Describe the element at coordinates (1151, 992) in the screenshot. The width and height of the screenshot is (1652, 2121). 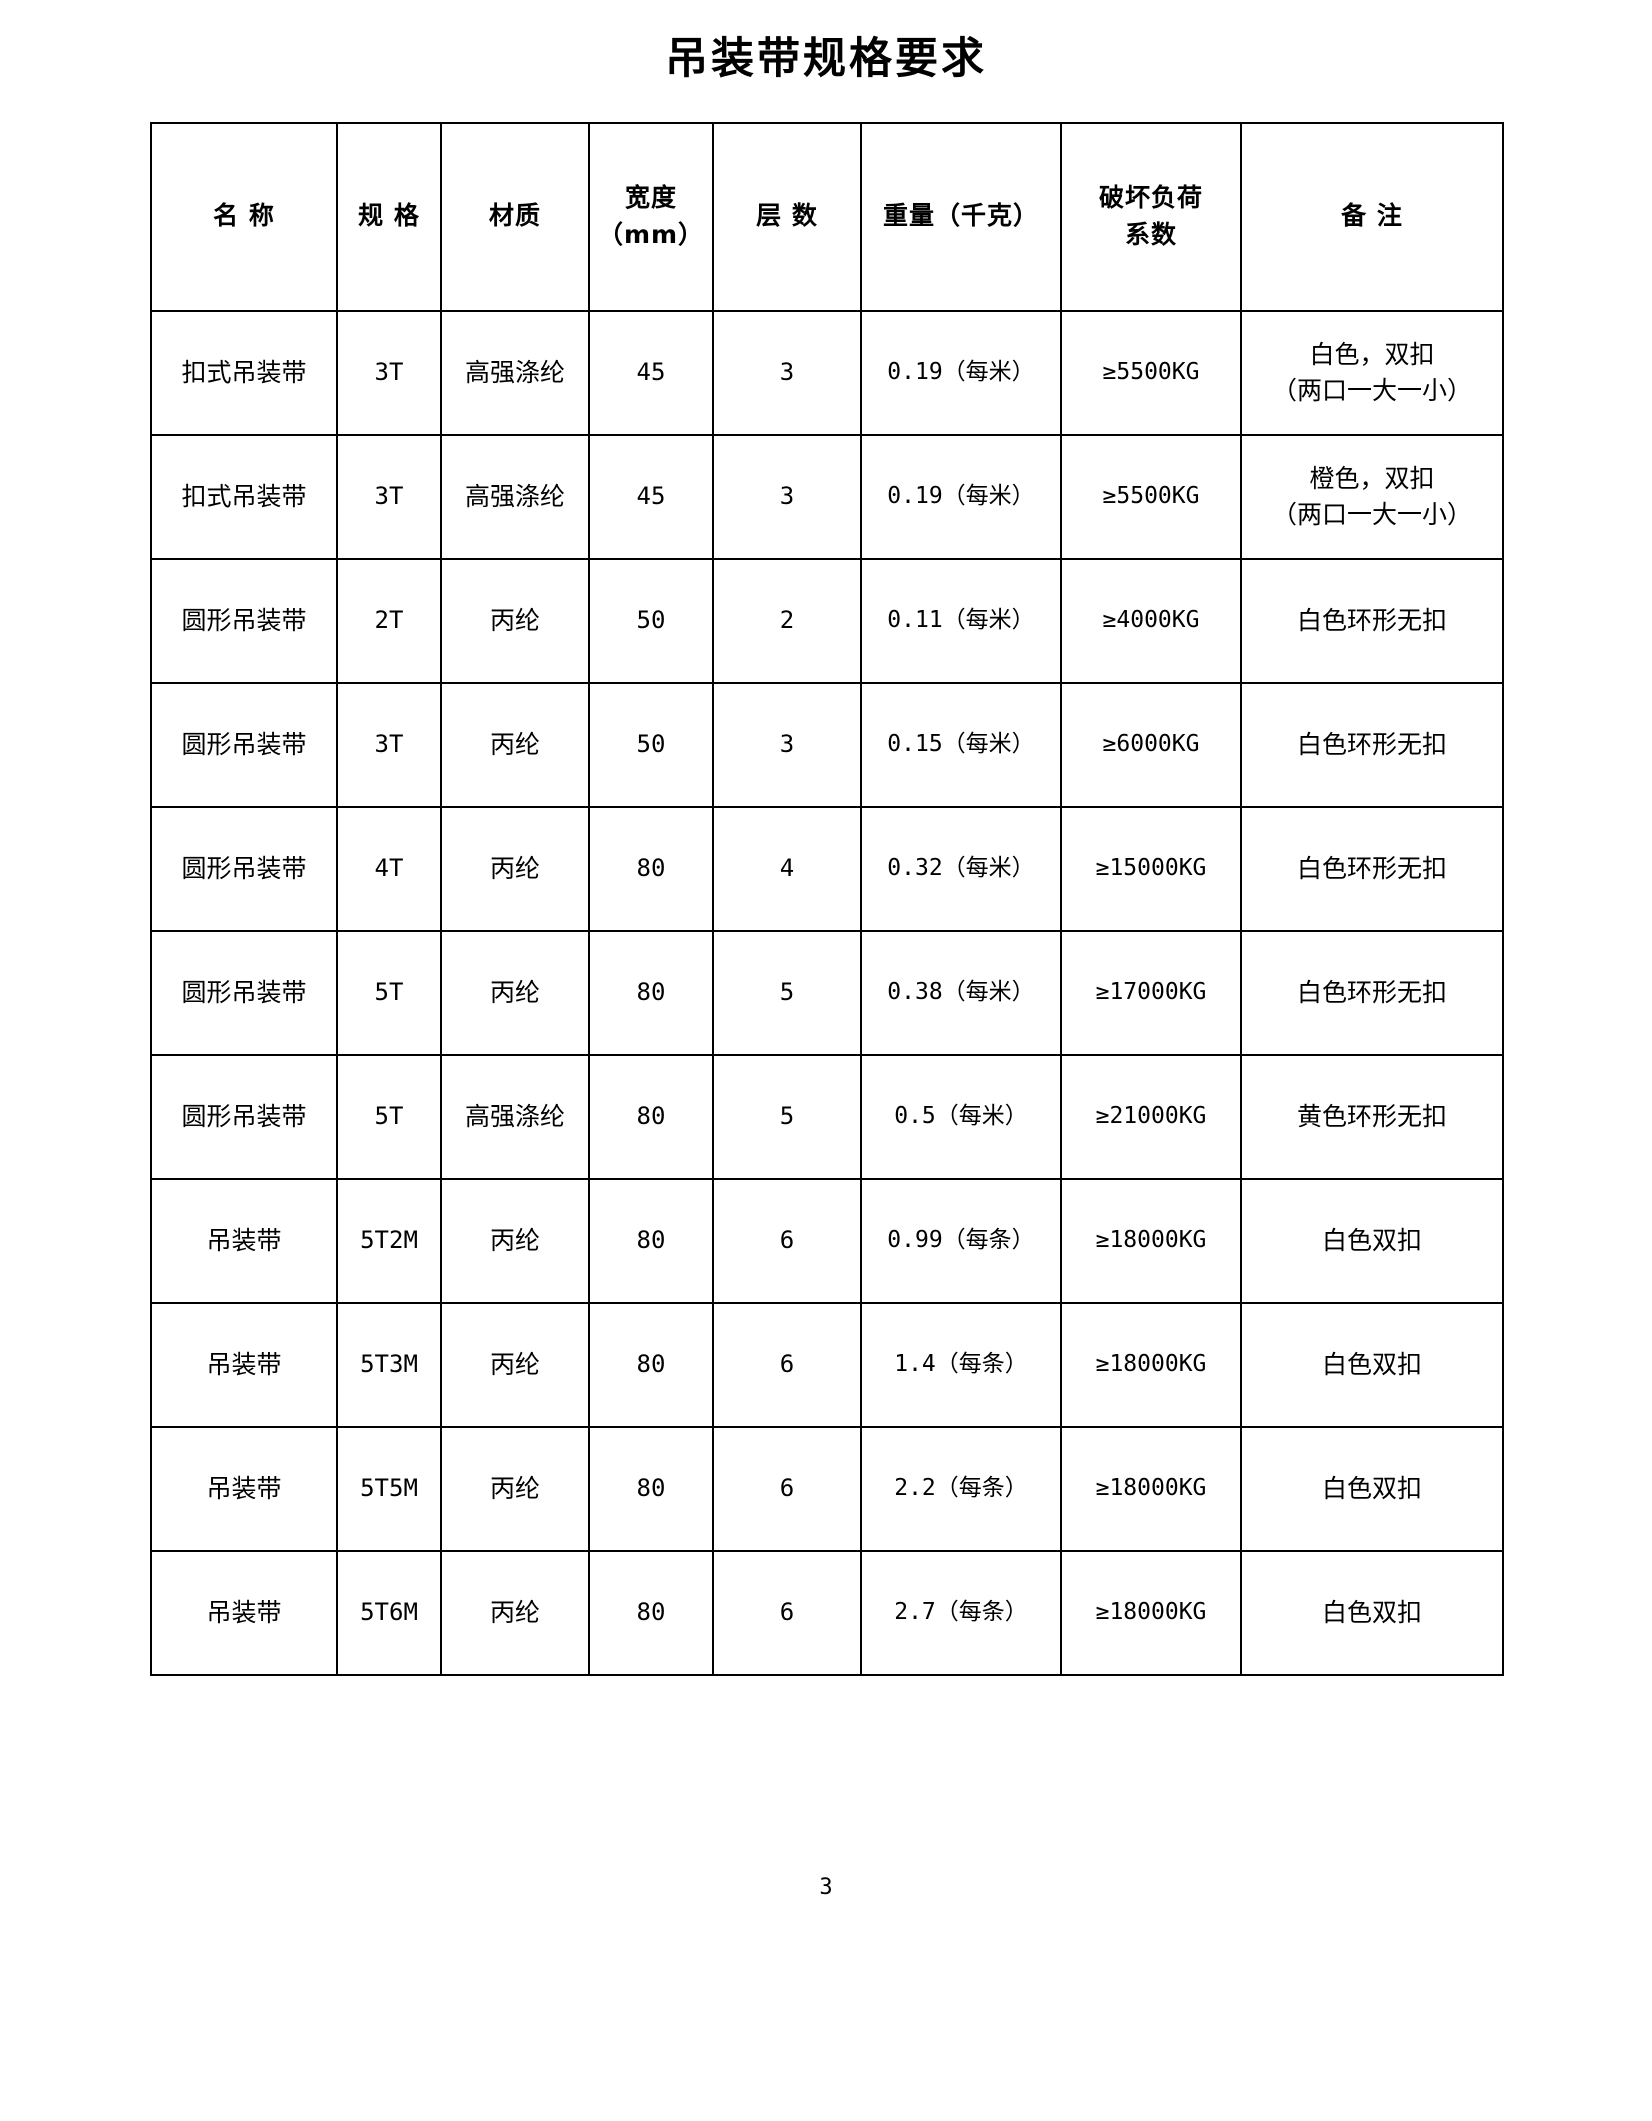
I see `cell-breaking-load: ≥17000KG` at that location.